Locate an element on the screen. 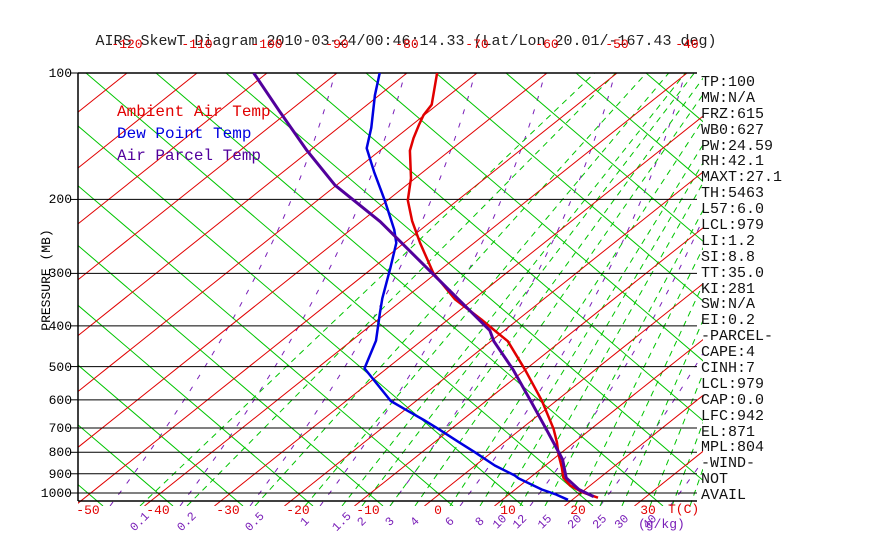  mixing-unit-label: (g/kg) is located at coordinates (661, 524).